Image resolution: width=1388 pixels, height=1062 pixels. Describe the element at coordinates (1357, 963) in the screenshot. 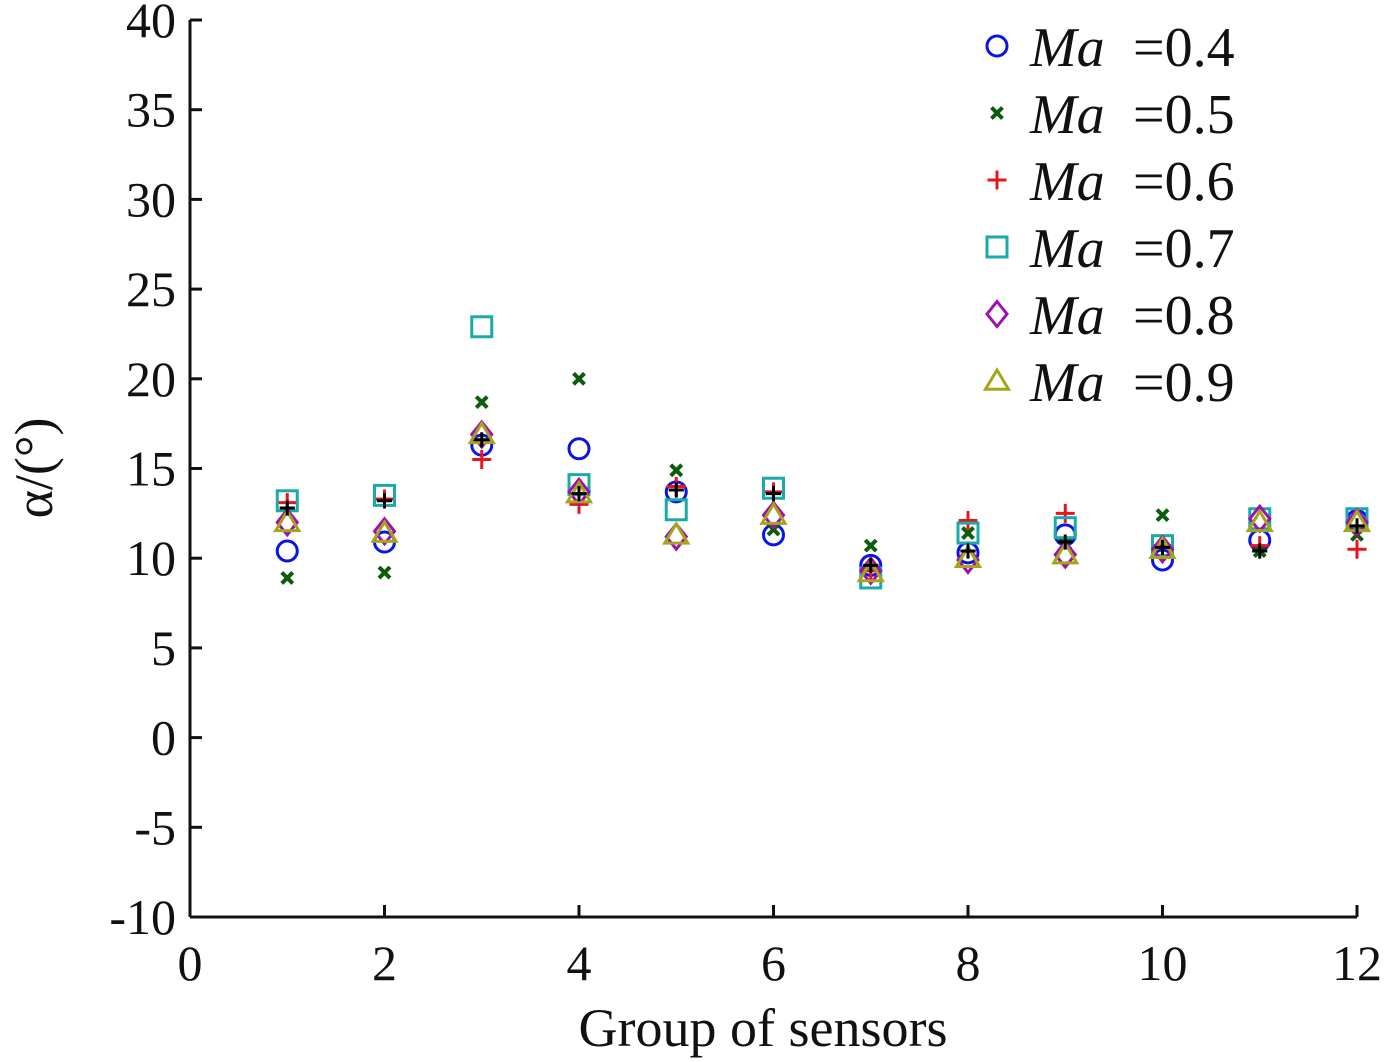

I see `x-tick-label: 12` at that location.